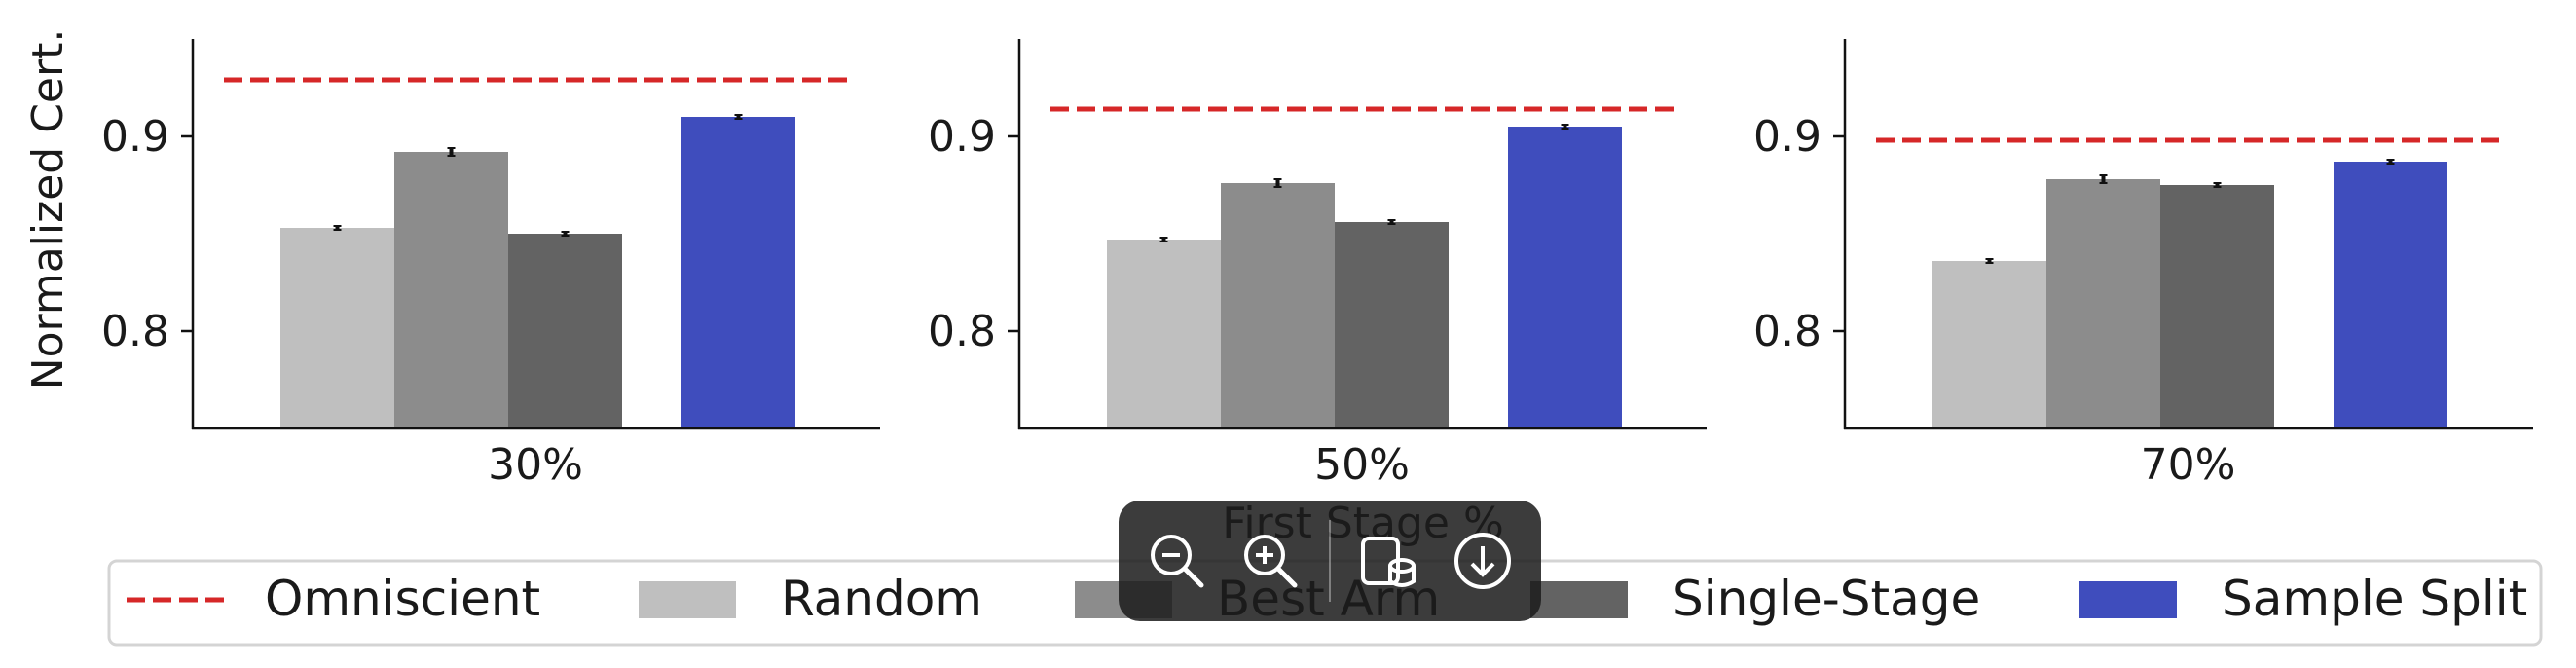 The image size is (2576, 668). Describe the element at coordinates (402, 599) in the screenshot. I see `legend-label-omniscient: Omniscient` at that location.